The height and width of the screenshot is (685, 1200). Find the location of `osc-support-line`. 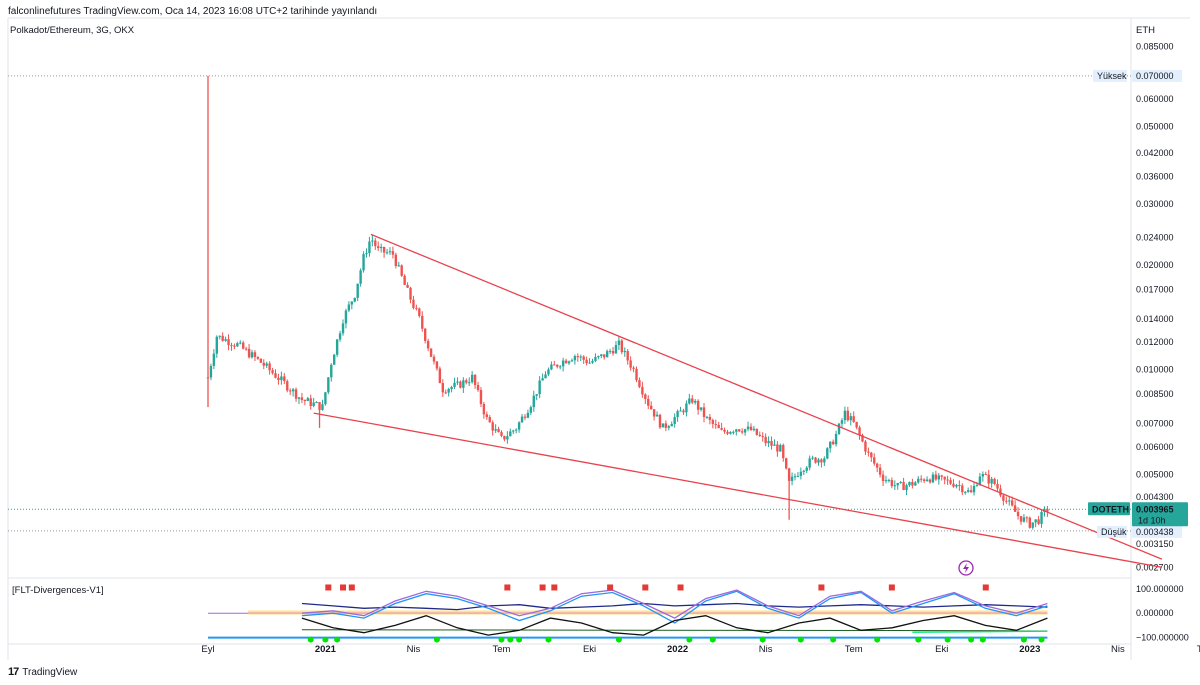

osc-support-line is located at coordinates (674, 630).